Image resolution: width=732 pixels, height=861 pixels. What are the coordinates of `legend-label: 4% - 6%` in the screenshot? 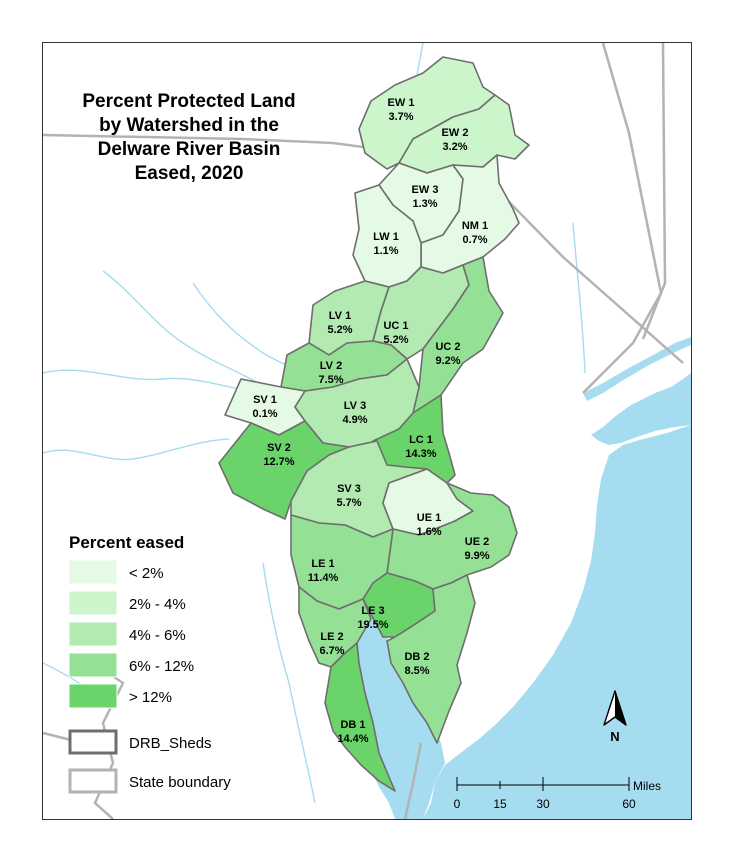 It's located at (157, 635).